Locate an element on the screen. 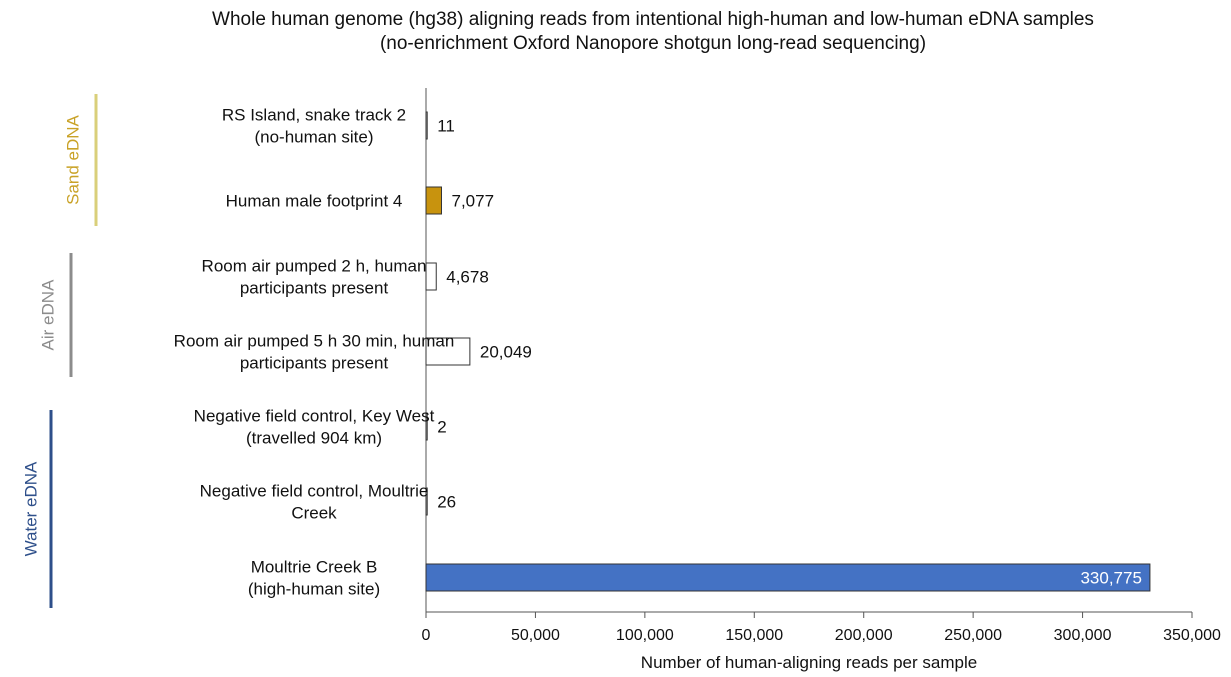  x-tick-label: 100,000 is located at coordinates (645, 635).